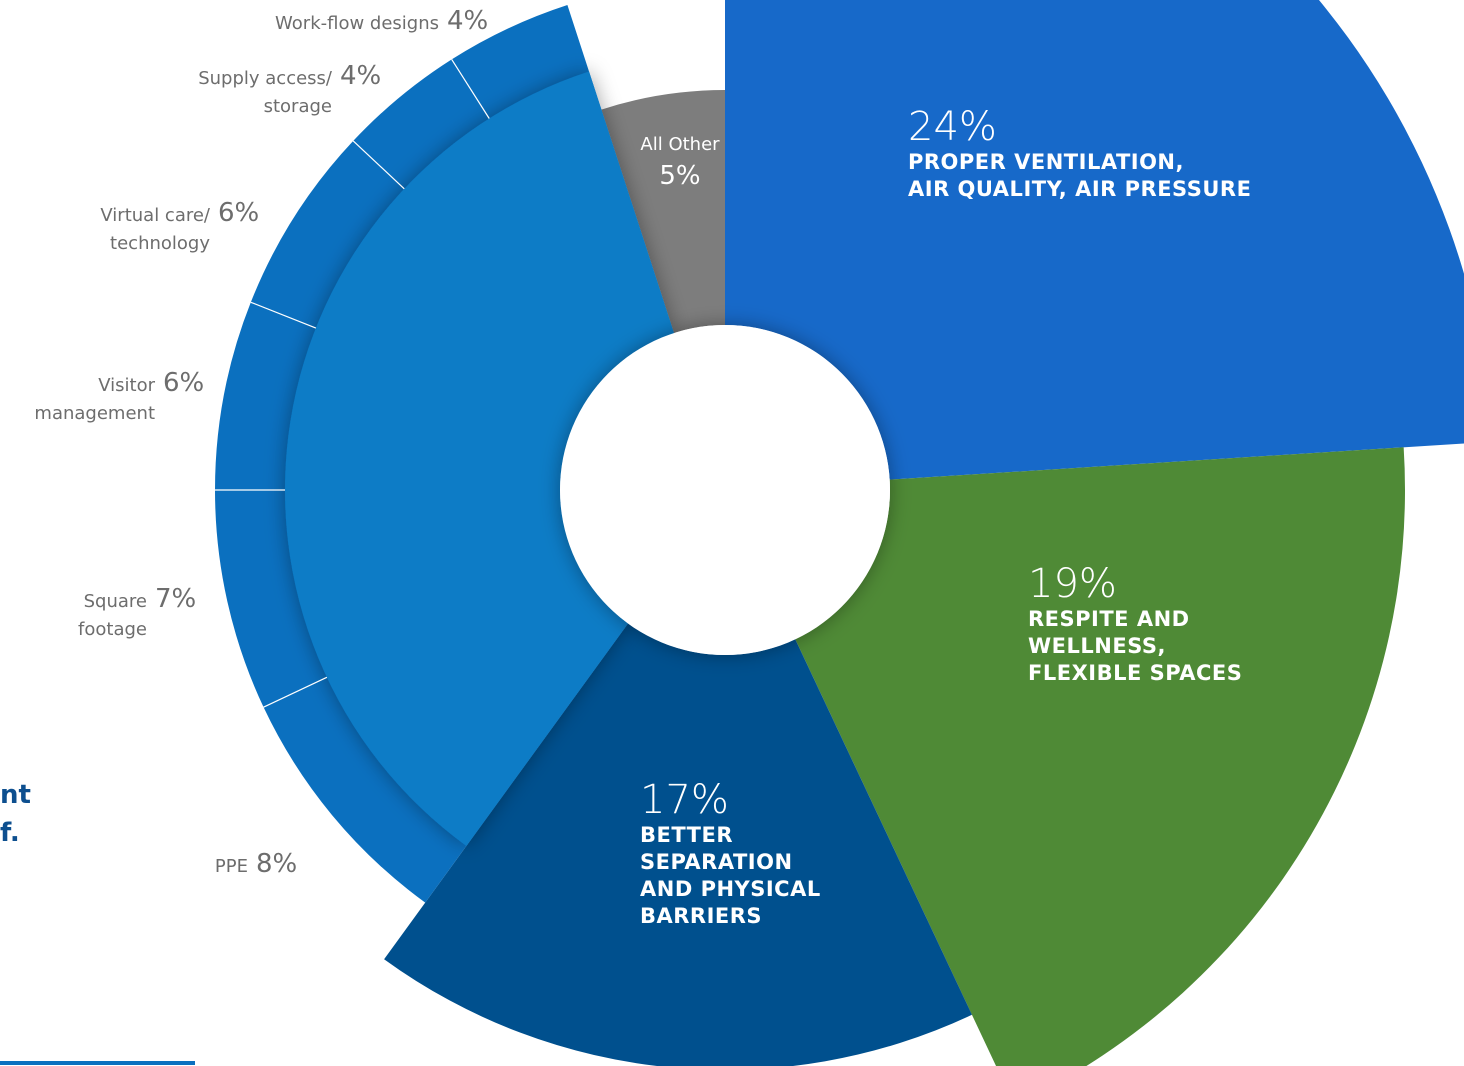 The image size is (1464, 1066). I want to click on category-label: All Other, so click(680, 144).